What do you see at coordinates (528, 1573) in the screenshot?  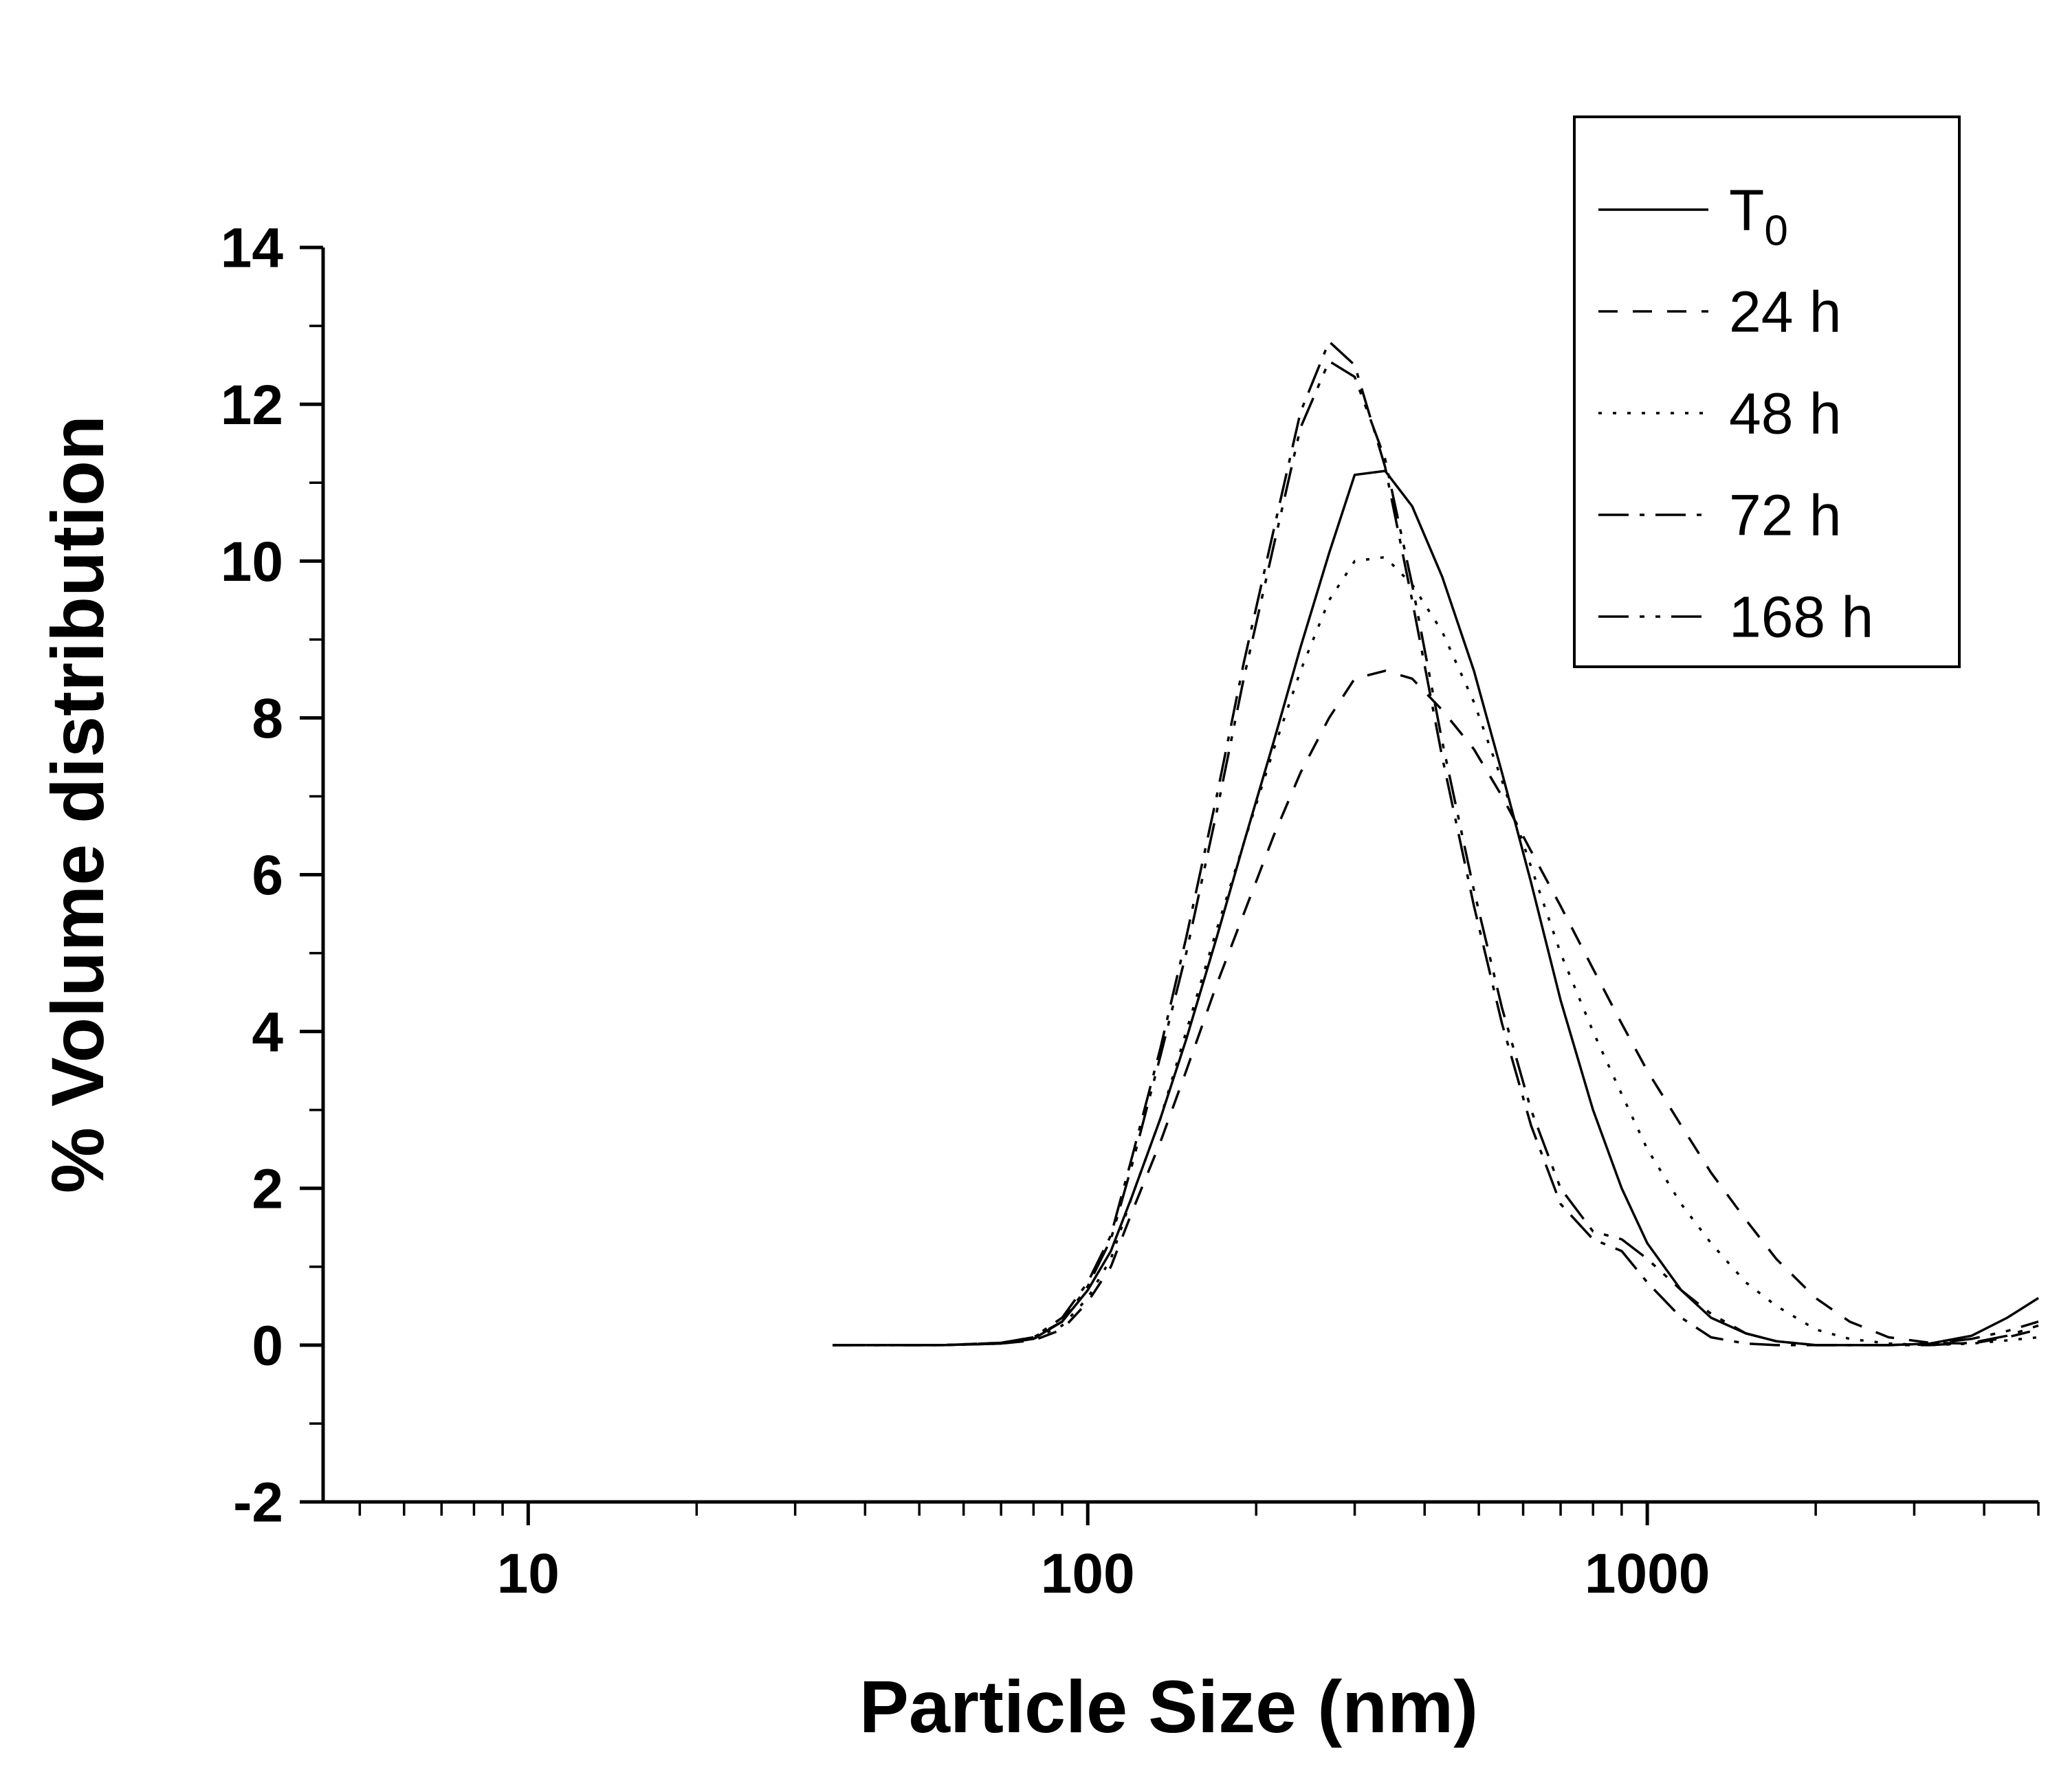 I see `x-tick-label: 10` at bounding box center [528, 1573].